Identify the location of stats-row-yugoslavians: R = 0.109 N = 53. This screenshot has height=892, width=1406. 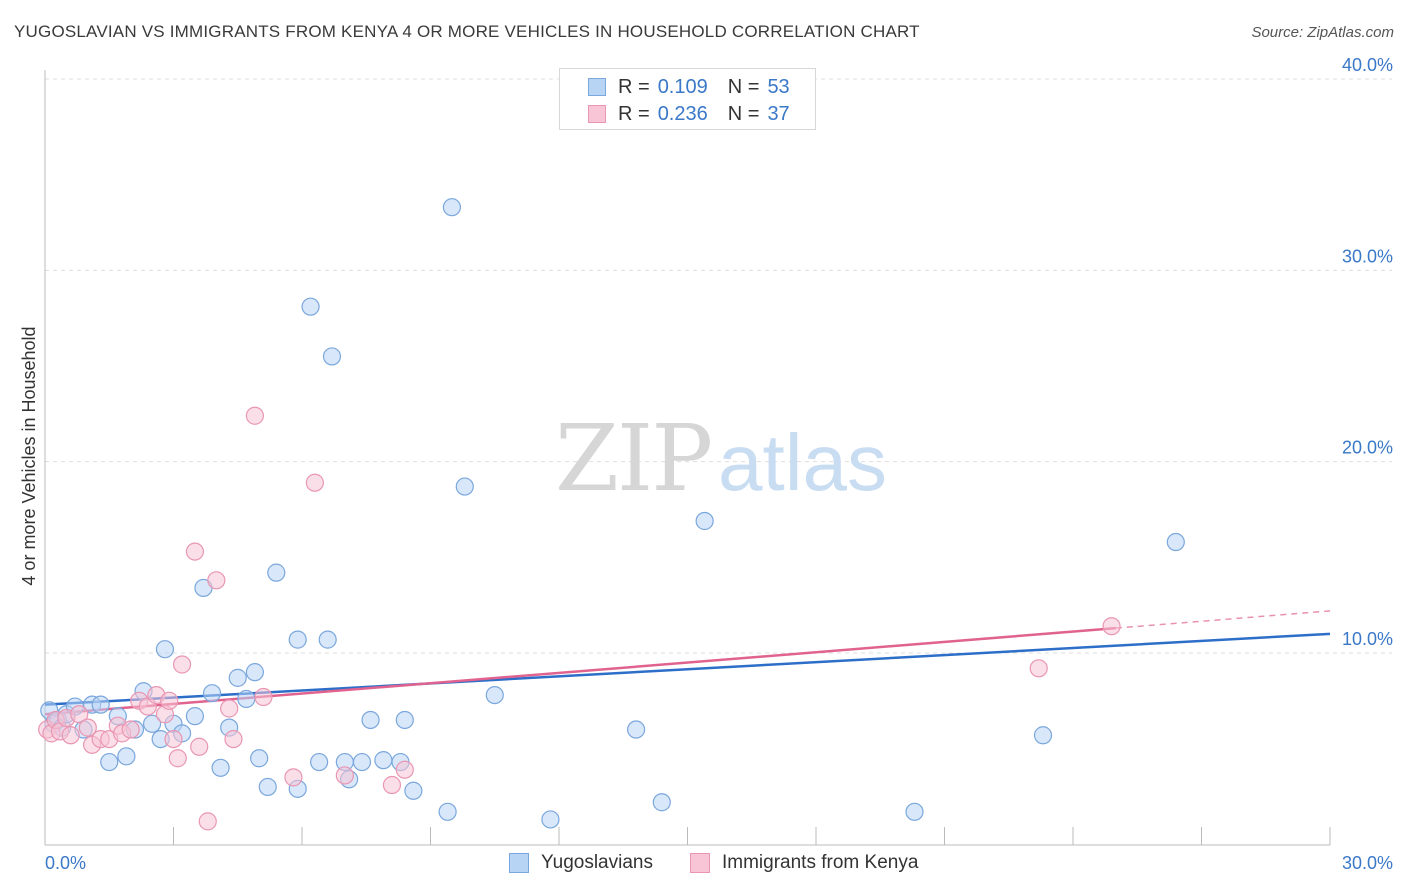
(689, 87).